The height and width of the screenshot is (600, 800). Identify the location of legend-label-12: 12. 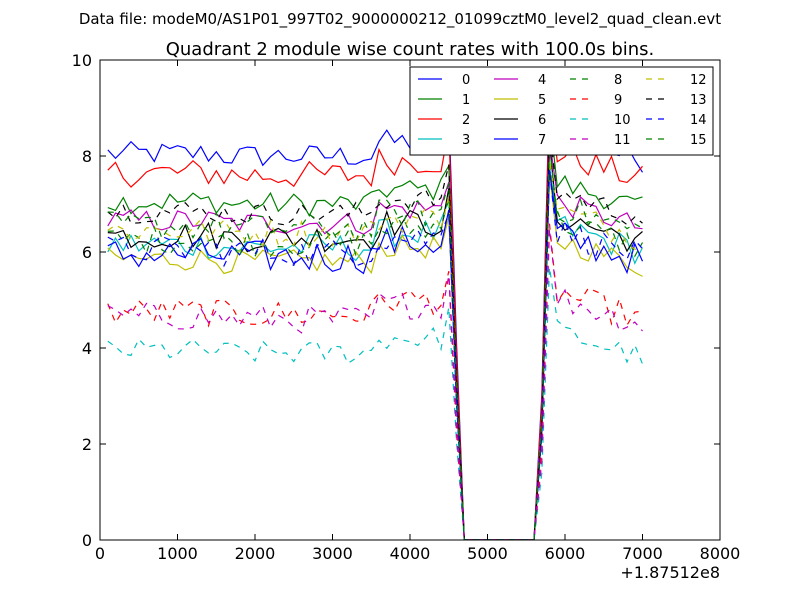
(698, 80).